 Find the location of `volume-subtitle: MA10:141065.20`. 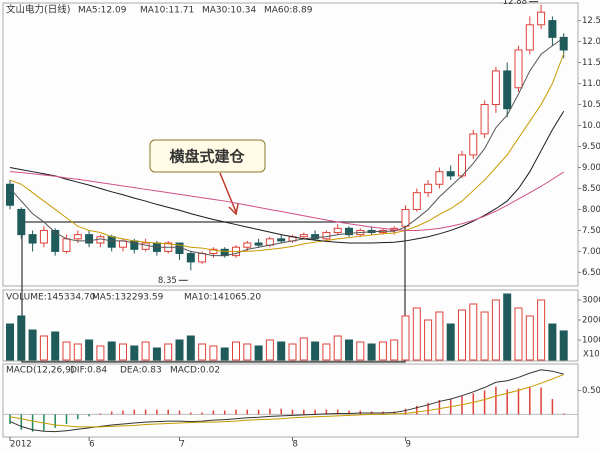

volume-subtitle: MA10:141065.20 is located at coordinates (222, 298).